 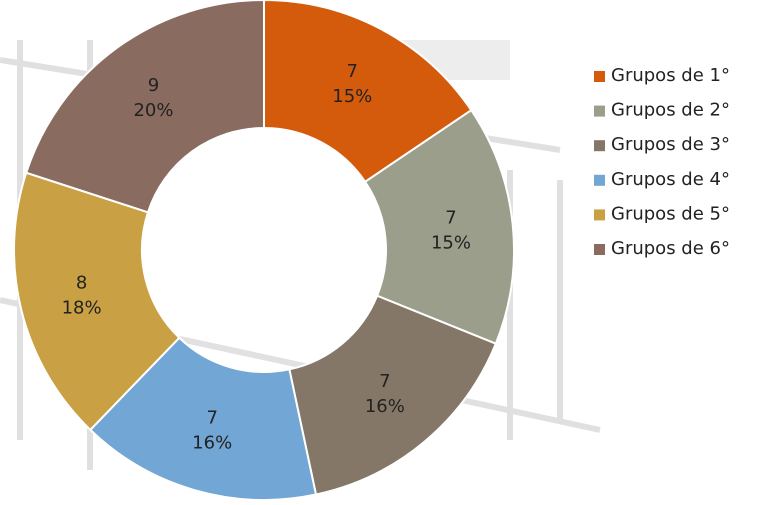 What do you see at coordinates (81, 282) in the screenshot?
I see `value-label: 8` at bounding box center [81, 282].